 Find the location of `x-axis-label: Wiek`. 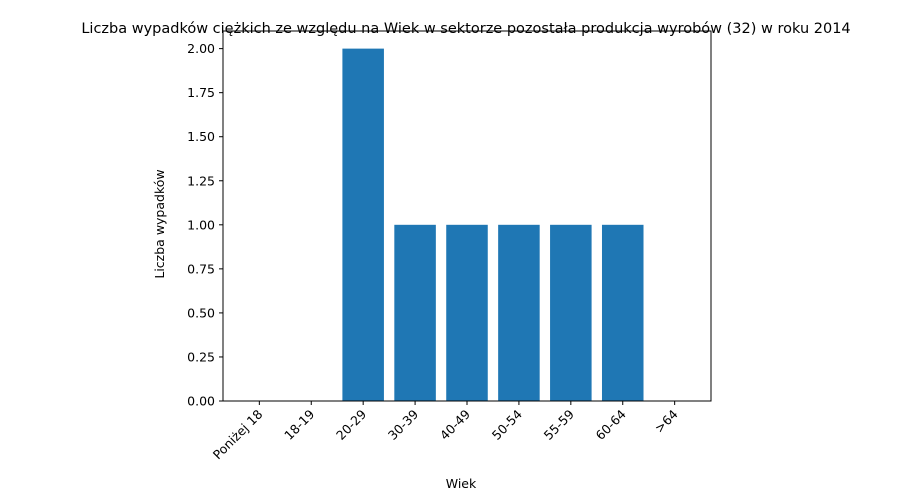

x-axis-label: Wiek is located at coordinates (461, 483).